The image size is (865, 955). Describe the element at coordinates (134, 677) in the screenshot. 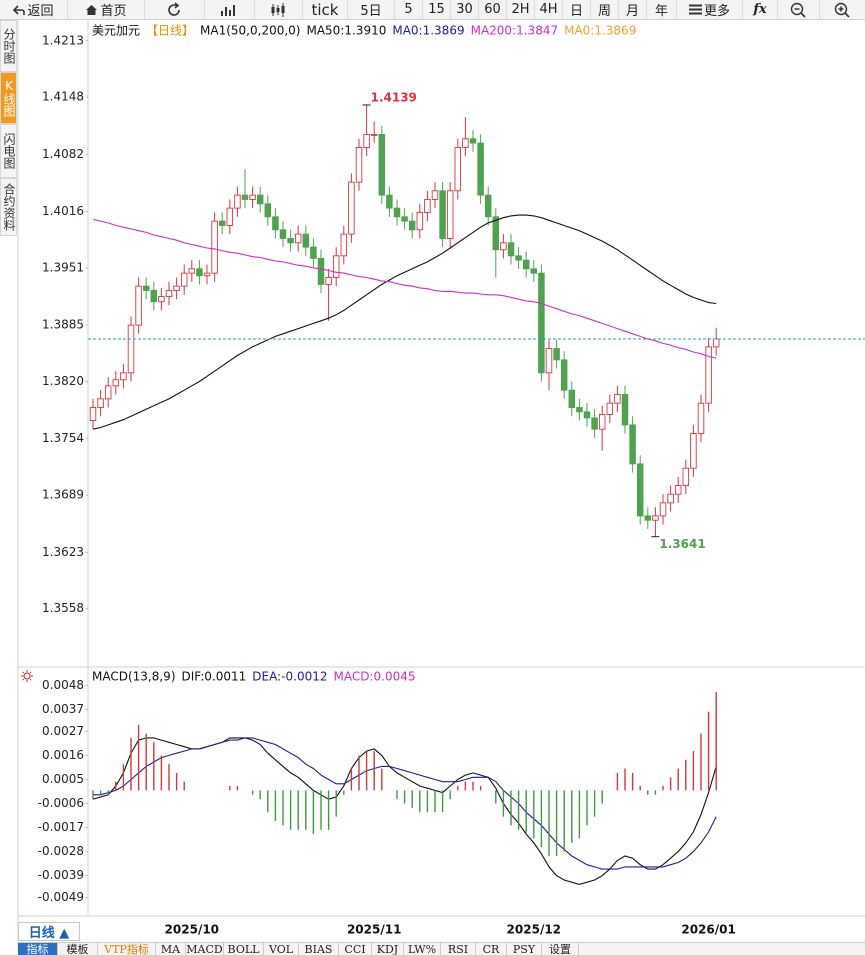

I see `chart-title: MACD(13,8,9)` at that location.